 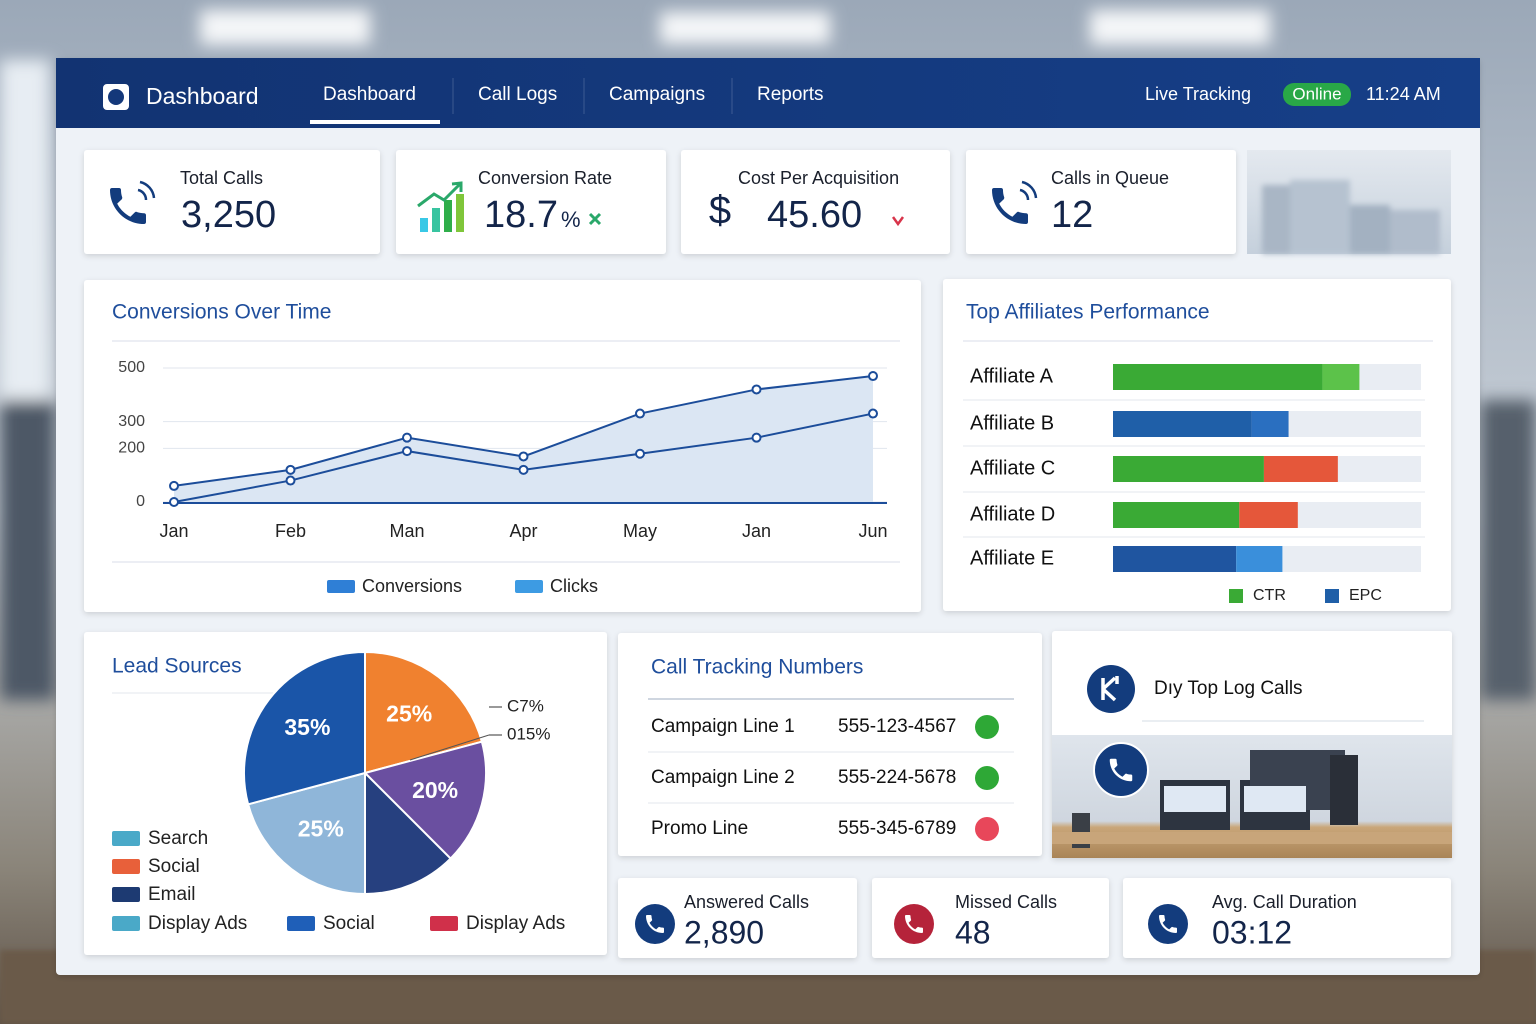 I want to click on brand-title: Dashboard, so click(x=202, y=96).